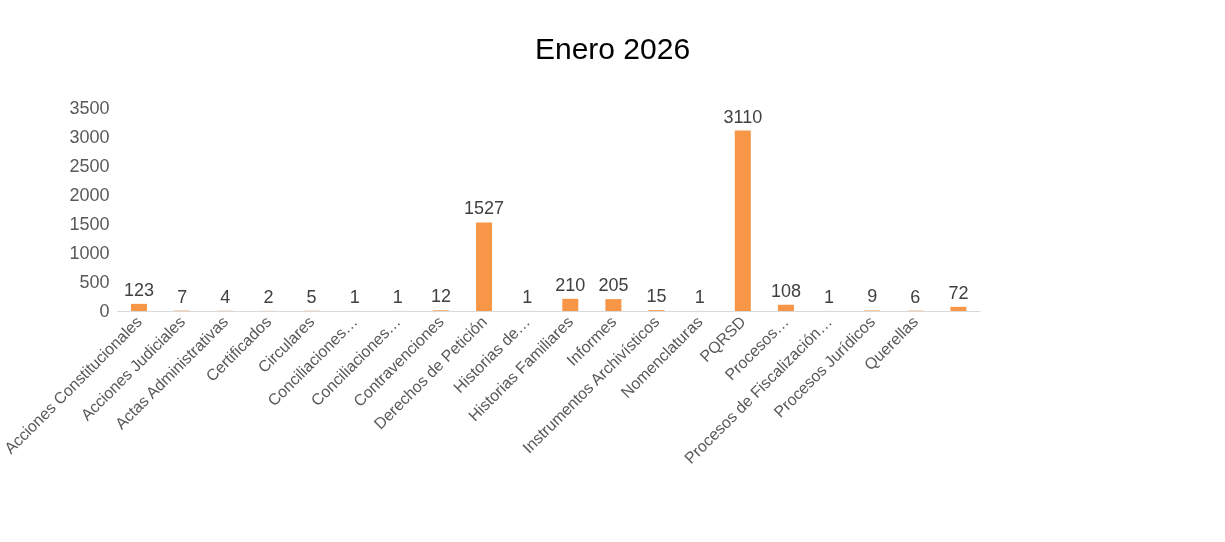  What do you see at coordinates (104, 311) in the screenshot?
I see `y-tick-label: 0` at bounding box center [104, 311].